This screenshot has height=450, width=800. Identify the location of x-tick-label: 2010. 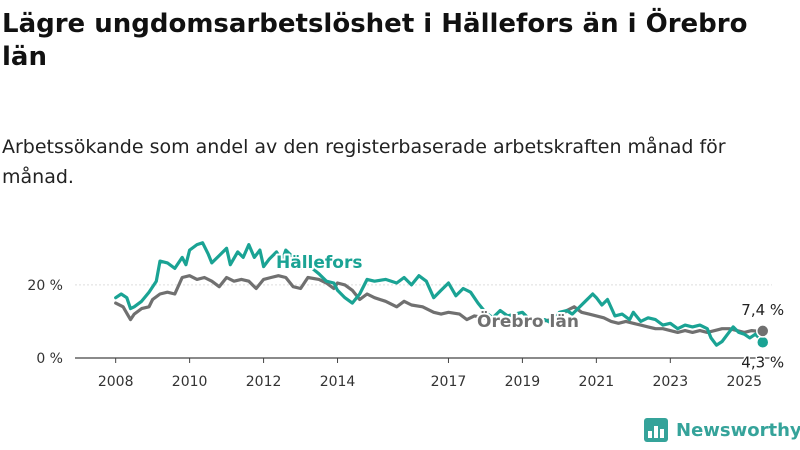
(190, 382).